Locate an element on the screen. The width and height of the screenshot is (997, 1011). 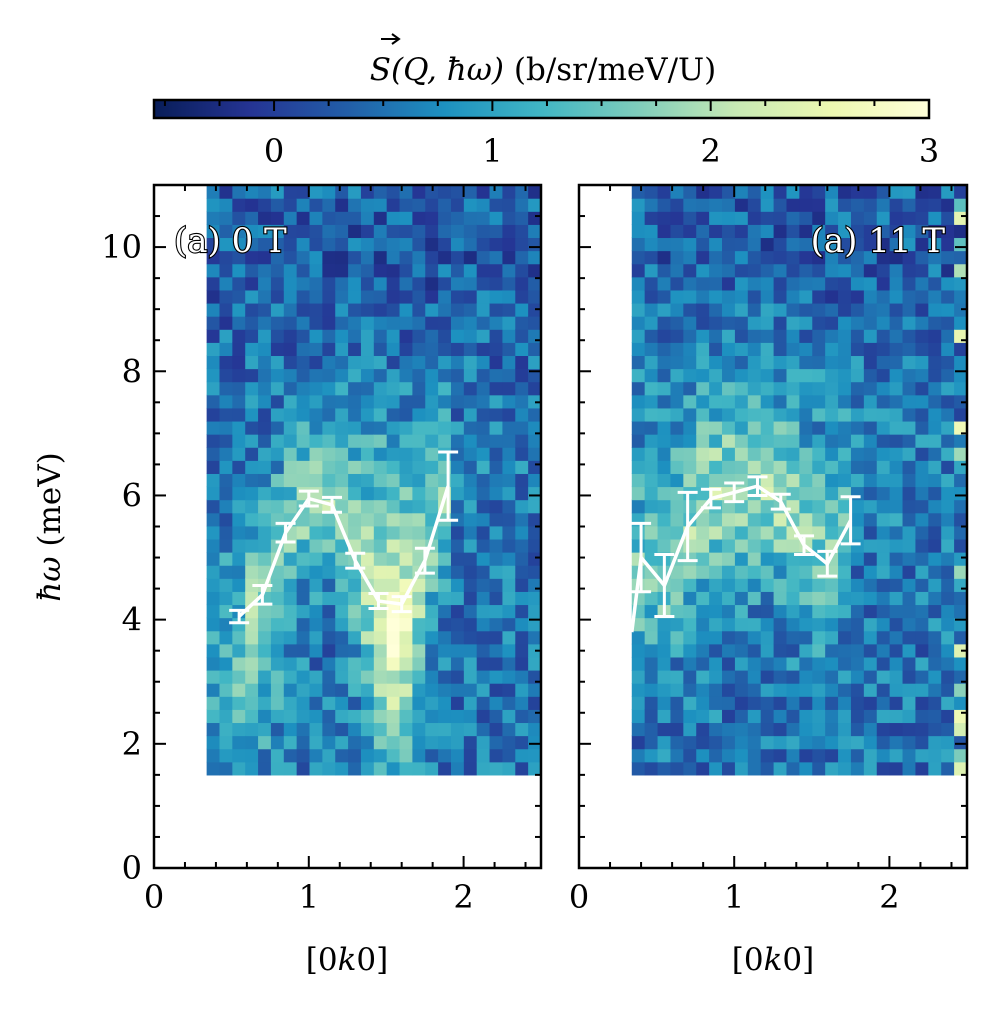
colorbar-gradient is located at coordinates (541, 109).